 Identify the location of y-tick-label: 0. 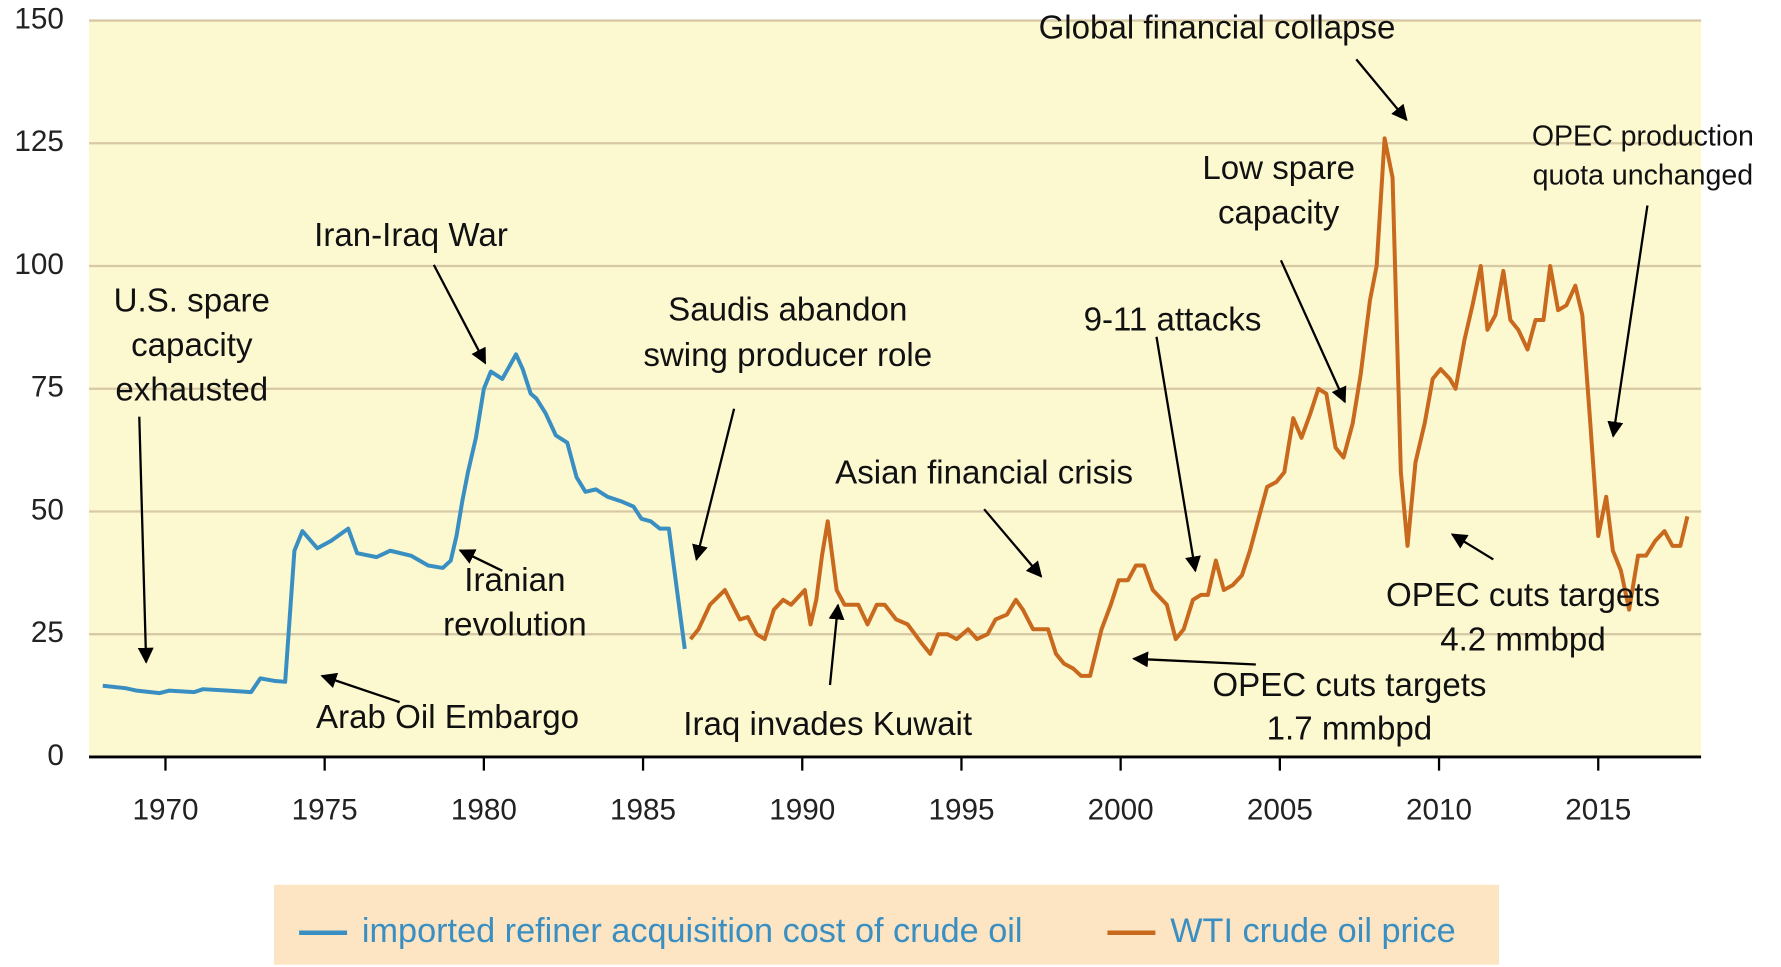
(55, 755).